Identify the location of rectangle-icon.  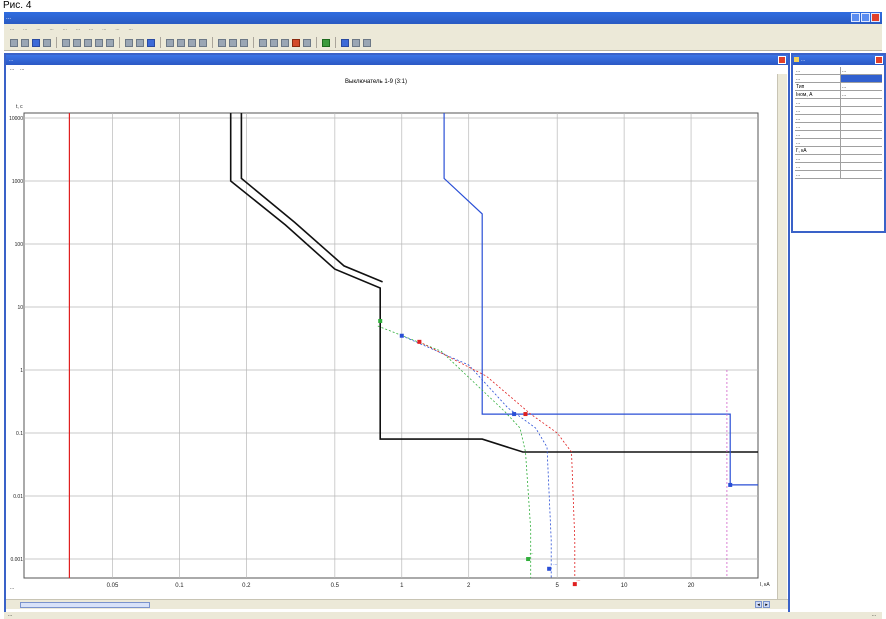
(203, 42).